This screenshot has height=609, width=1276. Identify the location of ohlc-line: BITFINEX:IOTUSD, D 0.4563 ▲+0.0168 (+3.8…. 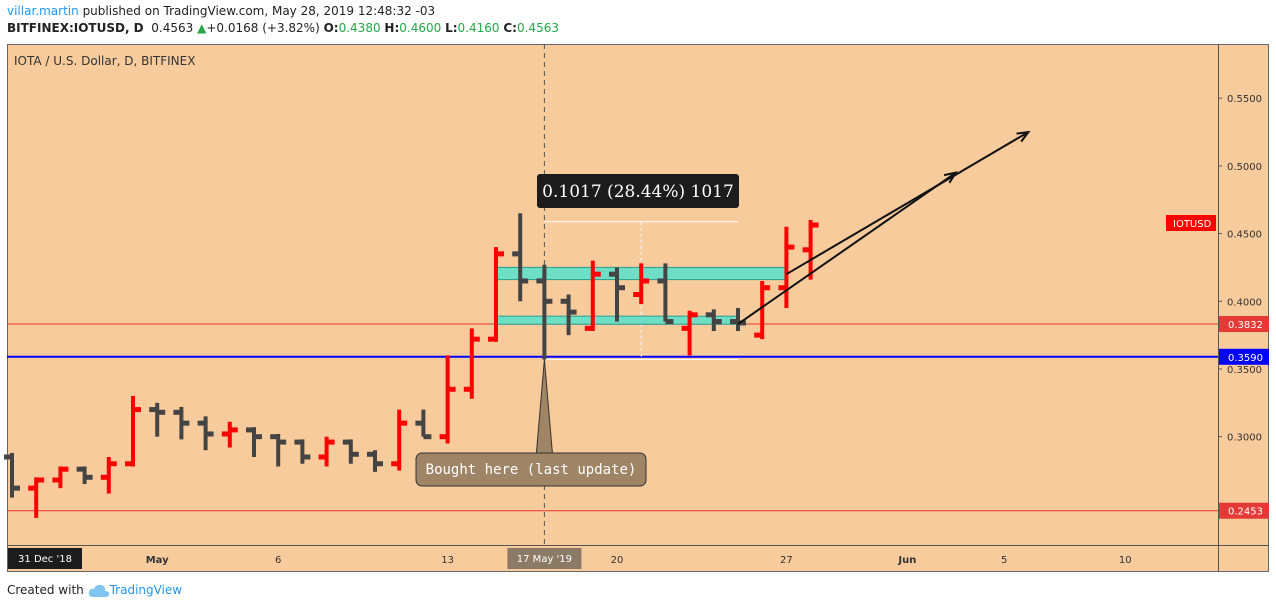
(283, 28).